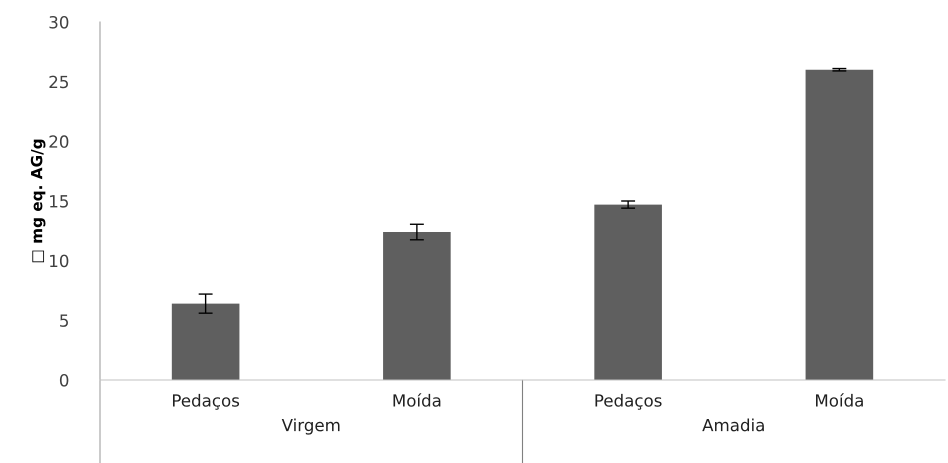 This screenshot has height=463, width=948. I want to click on text: Amadia, so click(733, 425).